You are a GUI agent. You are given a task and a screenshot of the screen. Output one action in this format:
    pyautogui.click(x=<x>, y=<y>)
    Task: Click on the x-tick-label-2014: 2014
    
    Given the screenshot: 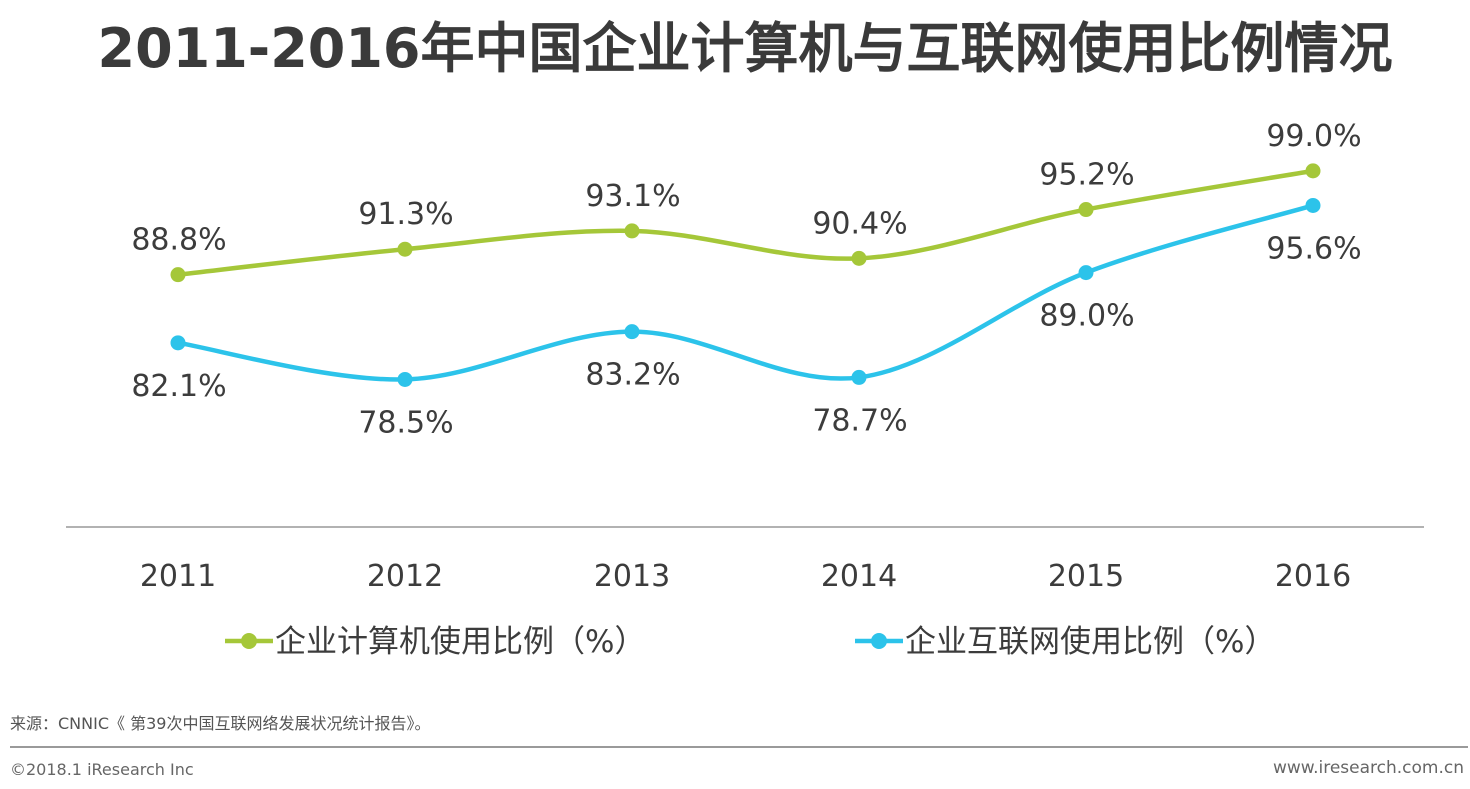 What is the action you would take?
    pyautogui.click(x=859, y=576)
    